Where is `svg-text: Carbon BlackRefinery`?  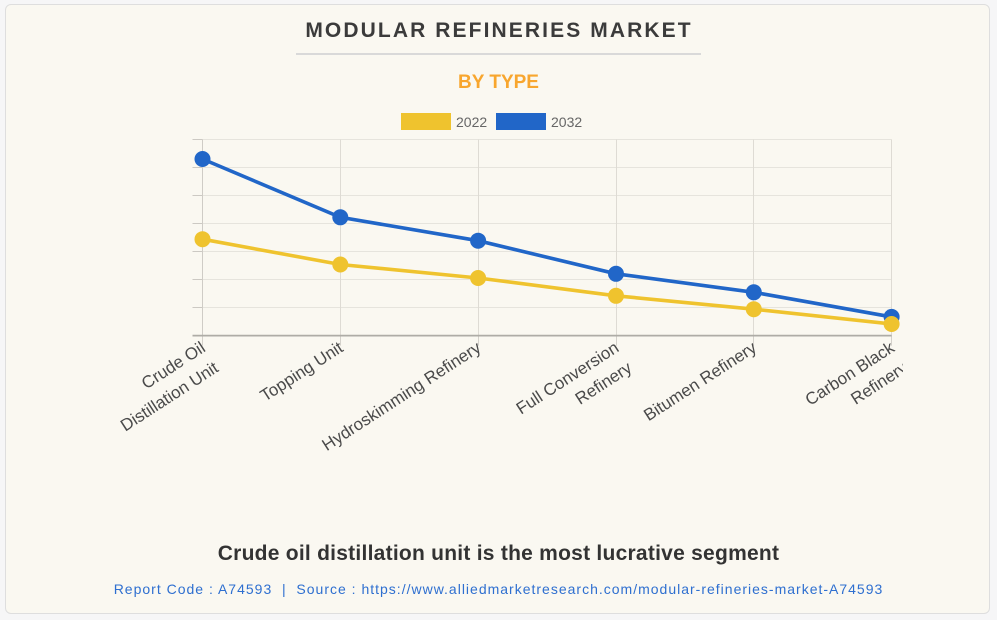 svg-text: Carbon BlackRefinery is located at coordinates (852, 384).